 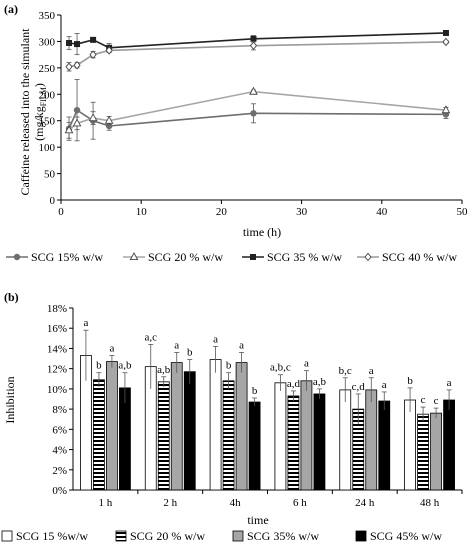 What do you see at coordinates (345, 371) in the screenshot?
I see `significance-label: b,c` at bounding box center [345, 371].